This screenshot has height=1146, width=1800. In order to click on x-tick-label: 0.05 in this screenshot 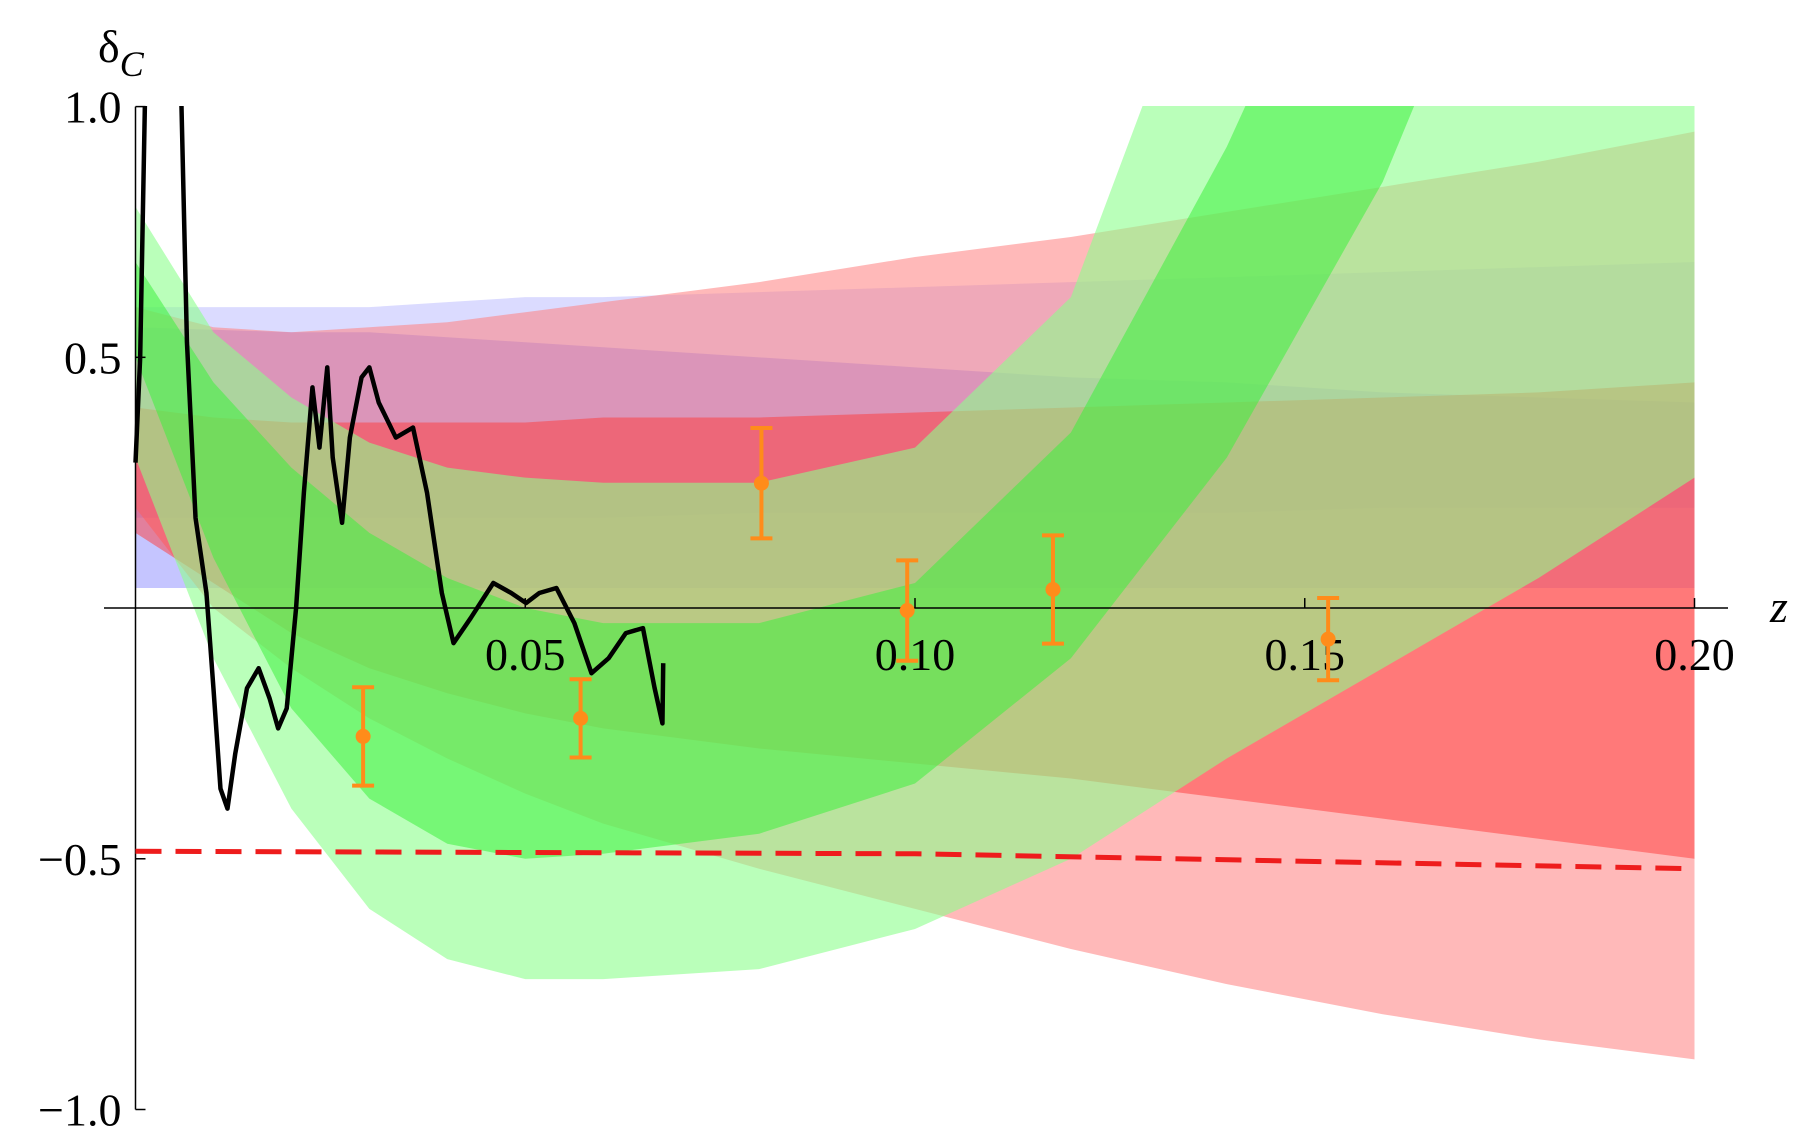, I will do `click(525, 654)`.